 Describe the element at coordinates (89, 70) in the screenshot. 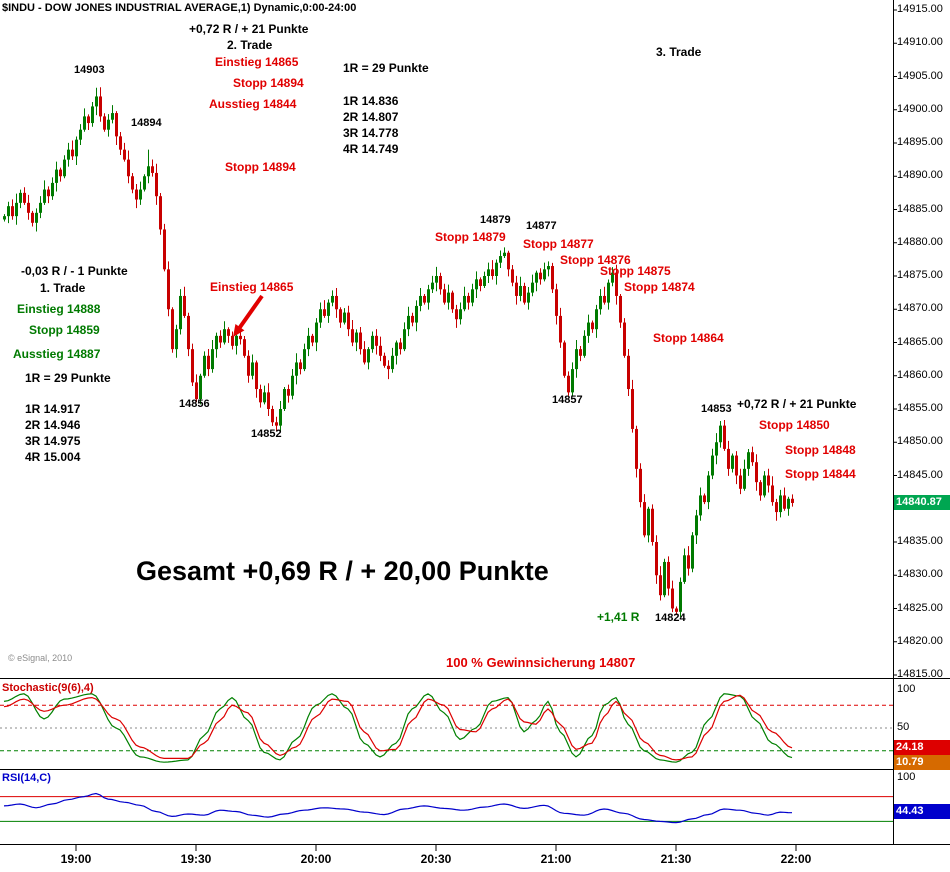

I see `price-14903: 14903` at that location.